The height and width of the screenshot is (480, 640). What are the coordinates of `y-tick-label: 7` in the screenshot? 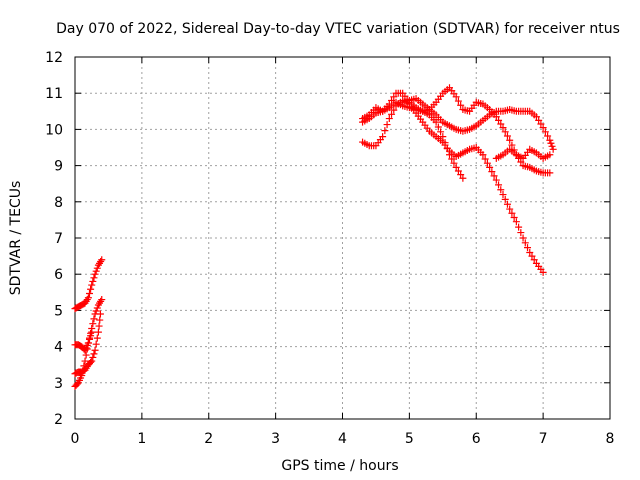 It's located at (58, 239).